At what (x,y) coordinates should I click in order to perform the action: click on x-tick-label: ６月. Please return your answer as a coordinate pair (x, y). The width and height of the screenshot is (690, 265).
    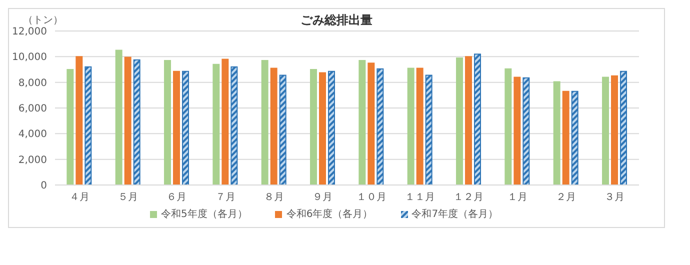
    Looking at the image, I should click on (176, 198).